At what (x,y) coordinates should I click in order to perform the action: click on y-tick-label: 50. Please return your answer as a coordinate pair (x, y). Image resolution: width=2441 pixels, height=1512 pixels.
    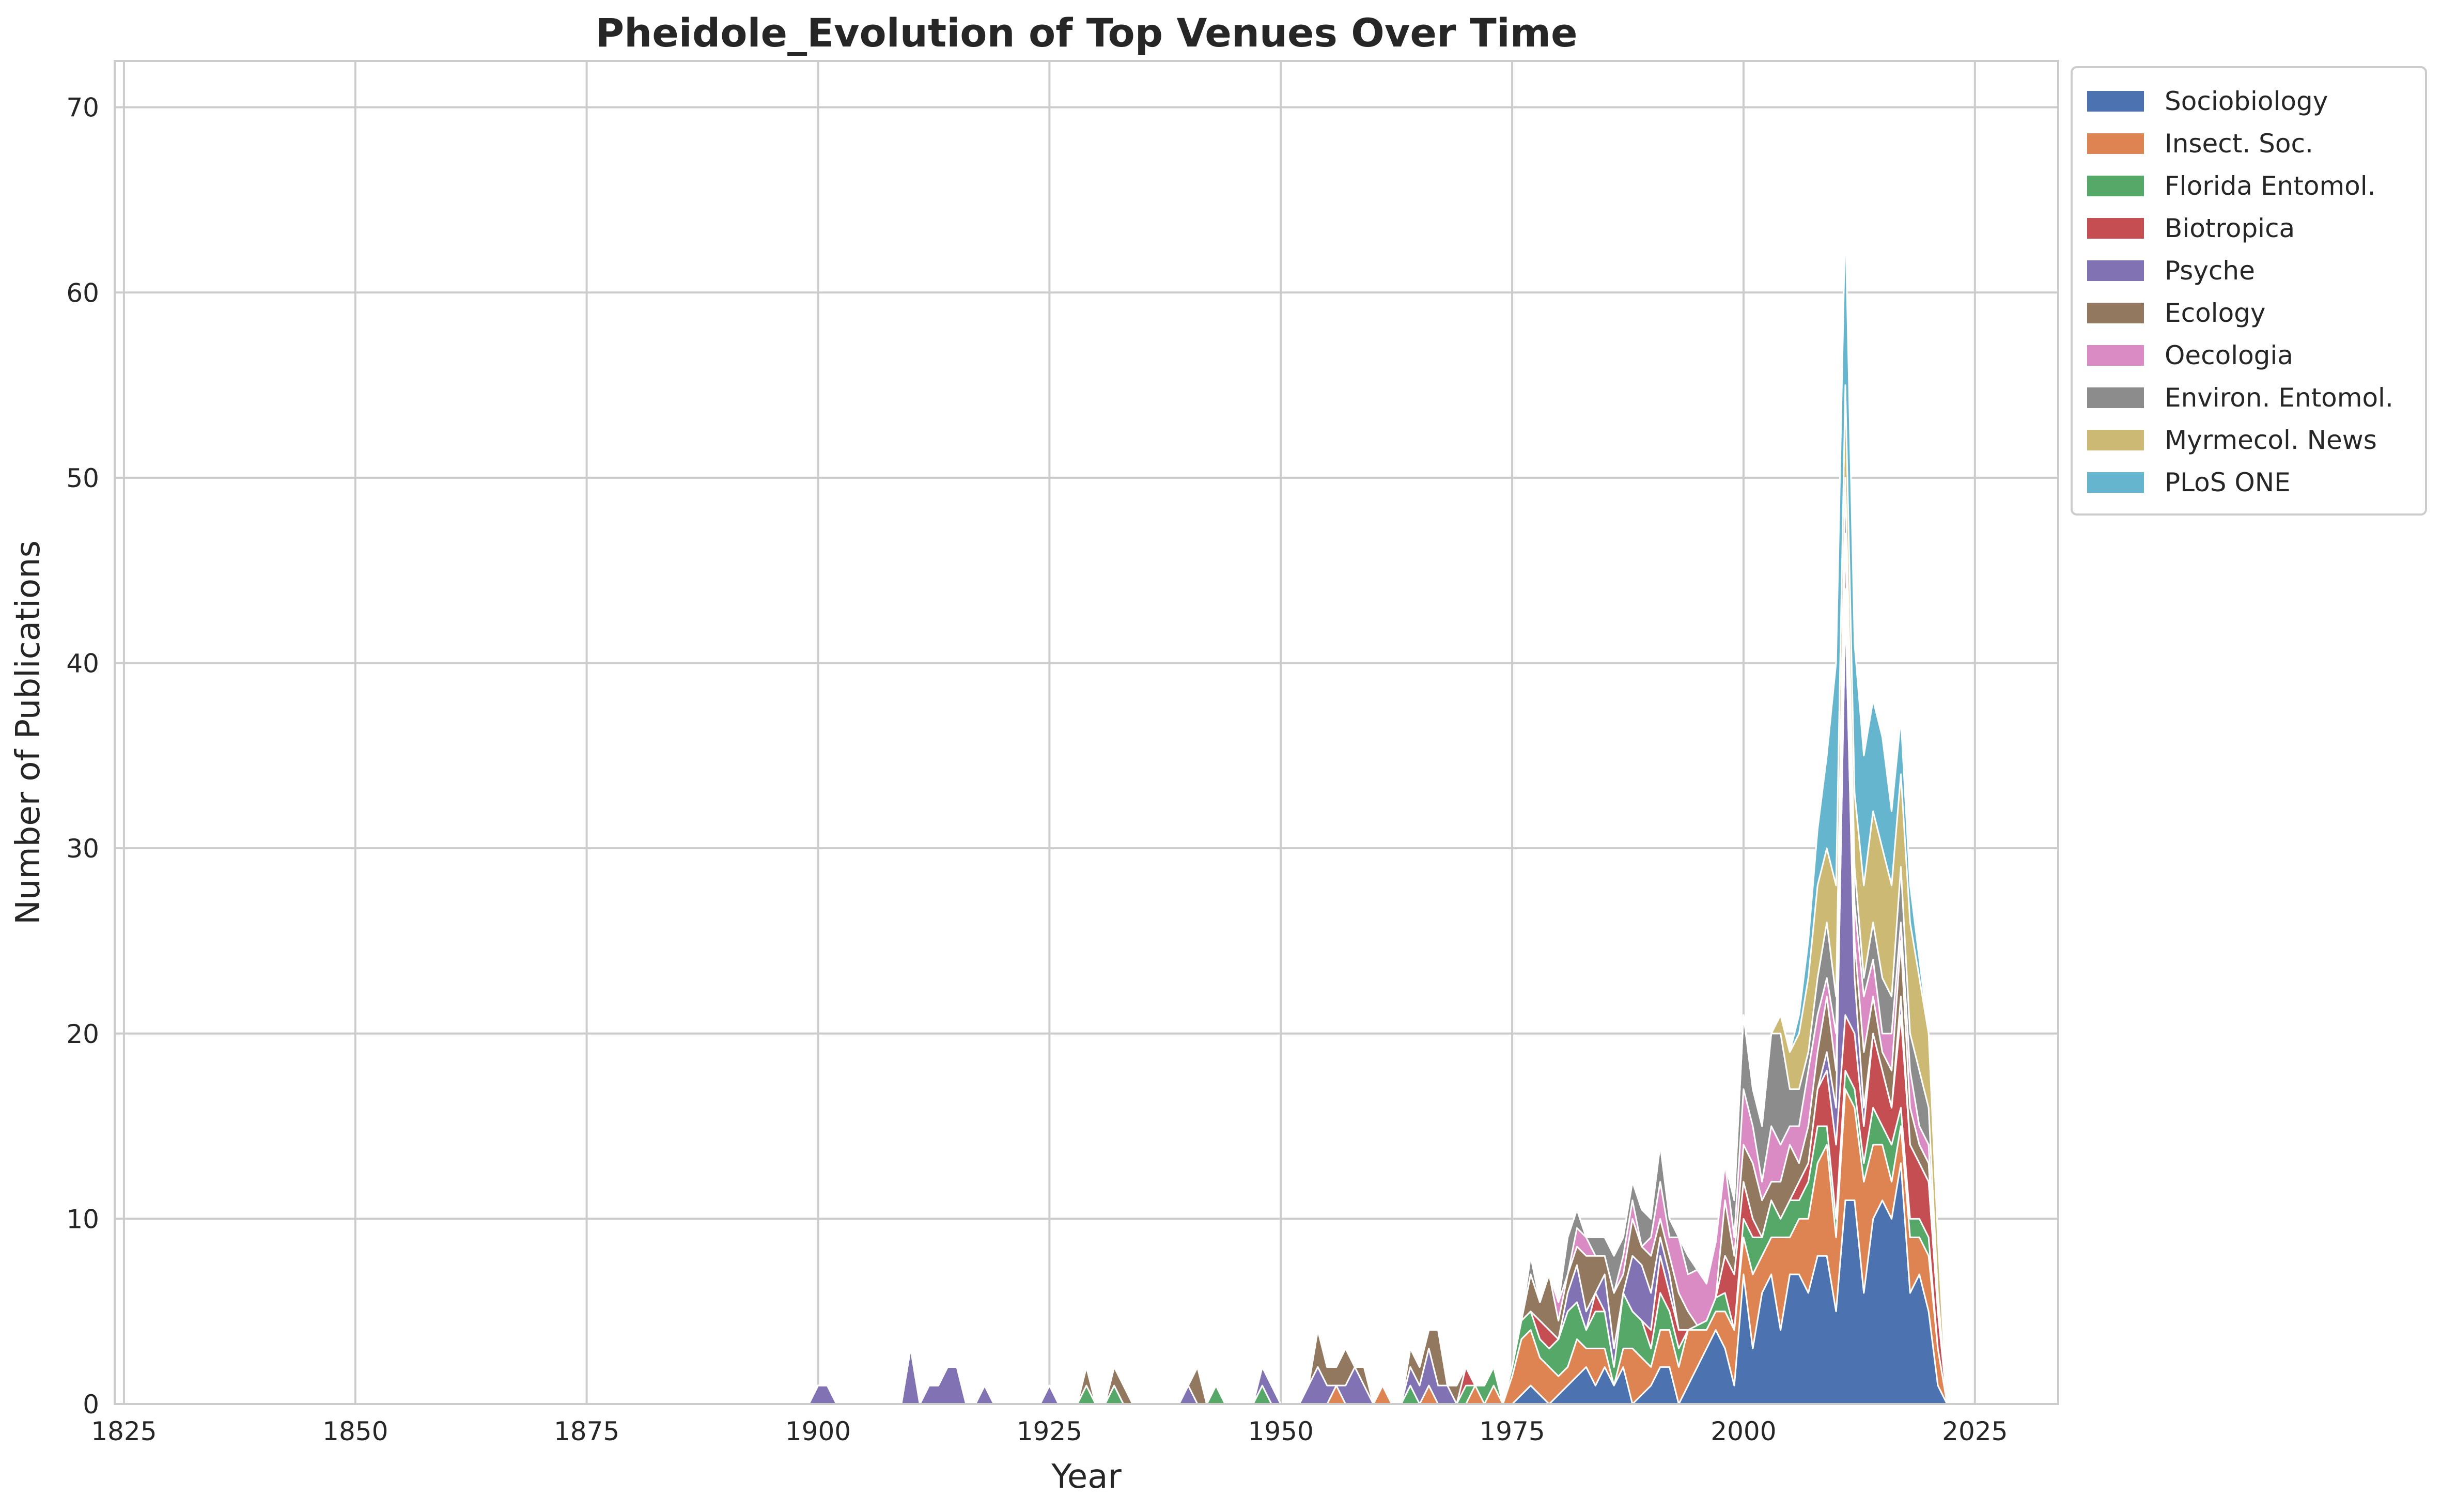
    Looking at the image, I should click on (83, 478).